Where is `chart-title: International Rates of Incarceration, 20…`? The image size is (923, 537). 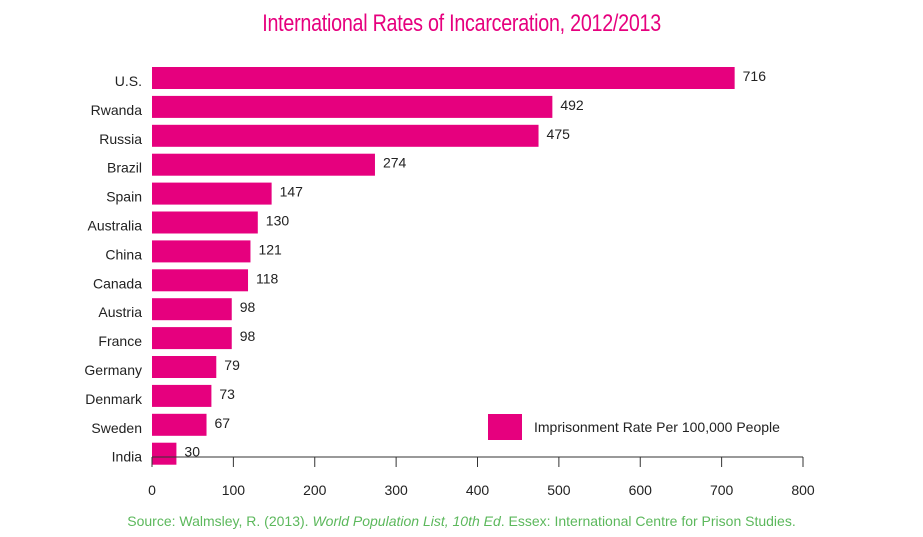 chart-title: International Rates of Incarceration, 20… is located at coordinates (461, 23).